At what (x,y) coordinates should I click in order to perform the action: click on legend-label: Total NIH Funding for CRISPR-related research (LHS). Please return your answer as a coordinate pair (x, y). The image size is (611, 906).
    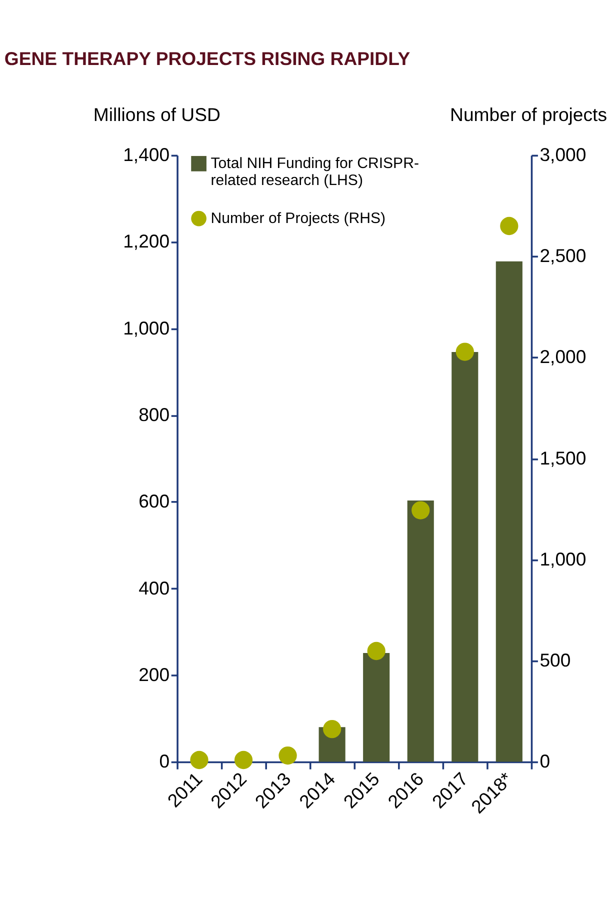
    Looking at the image, I should click on (314, 172).